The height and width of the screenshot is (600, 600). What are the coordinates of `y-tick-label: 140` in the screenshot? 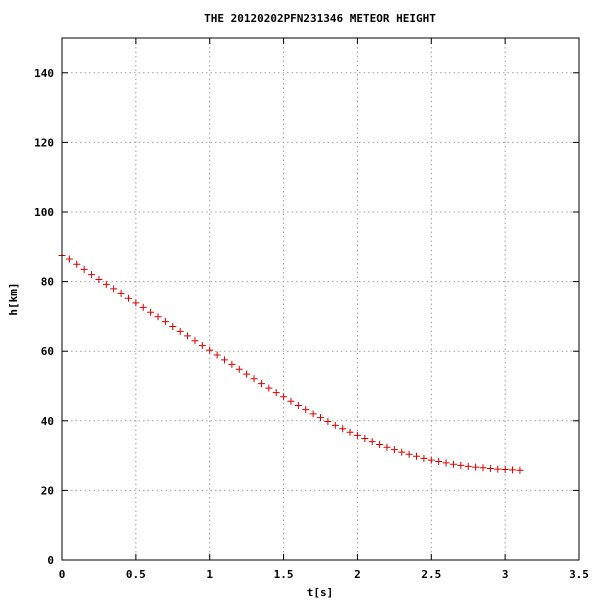 It's located at (44, 73).